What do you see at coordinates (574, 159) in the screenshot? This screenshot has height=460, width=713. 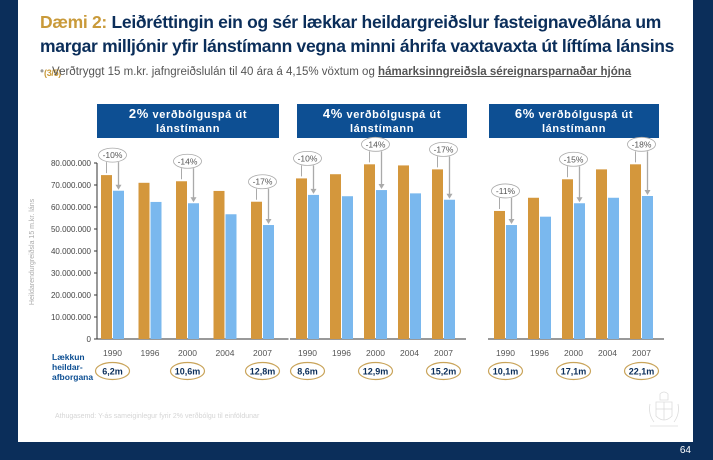 I see `annotation-label: -15%` at bounding box center [574, 159].